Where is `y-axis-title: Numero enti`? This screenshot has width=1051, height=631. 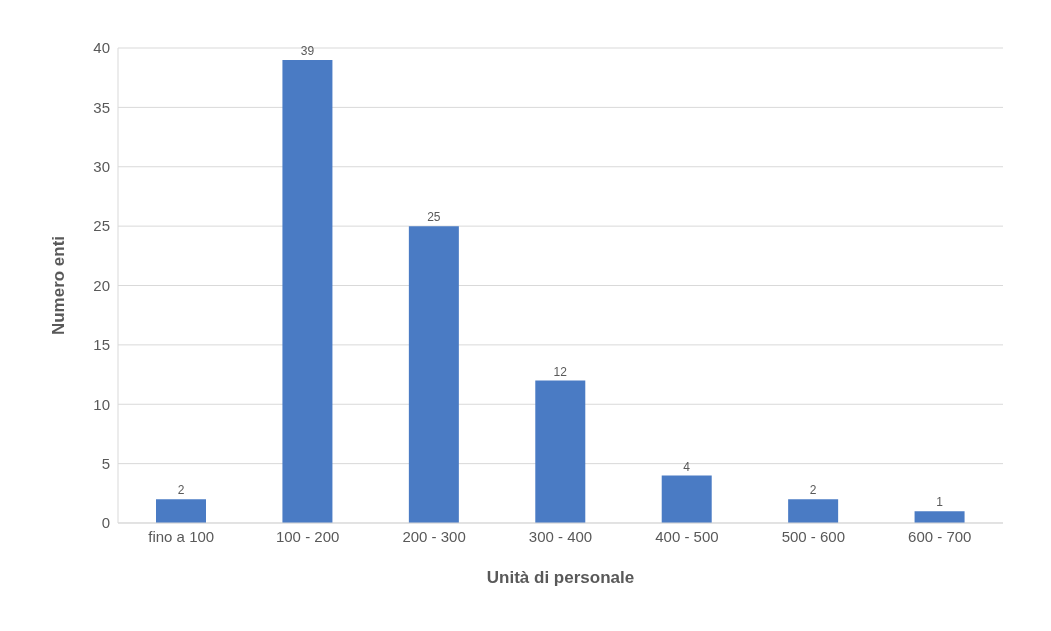 y-axis-title: Numero enti is located at coordinates (59, 285).